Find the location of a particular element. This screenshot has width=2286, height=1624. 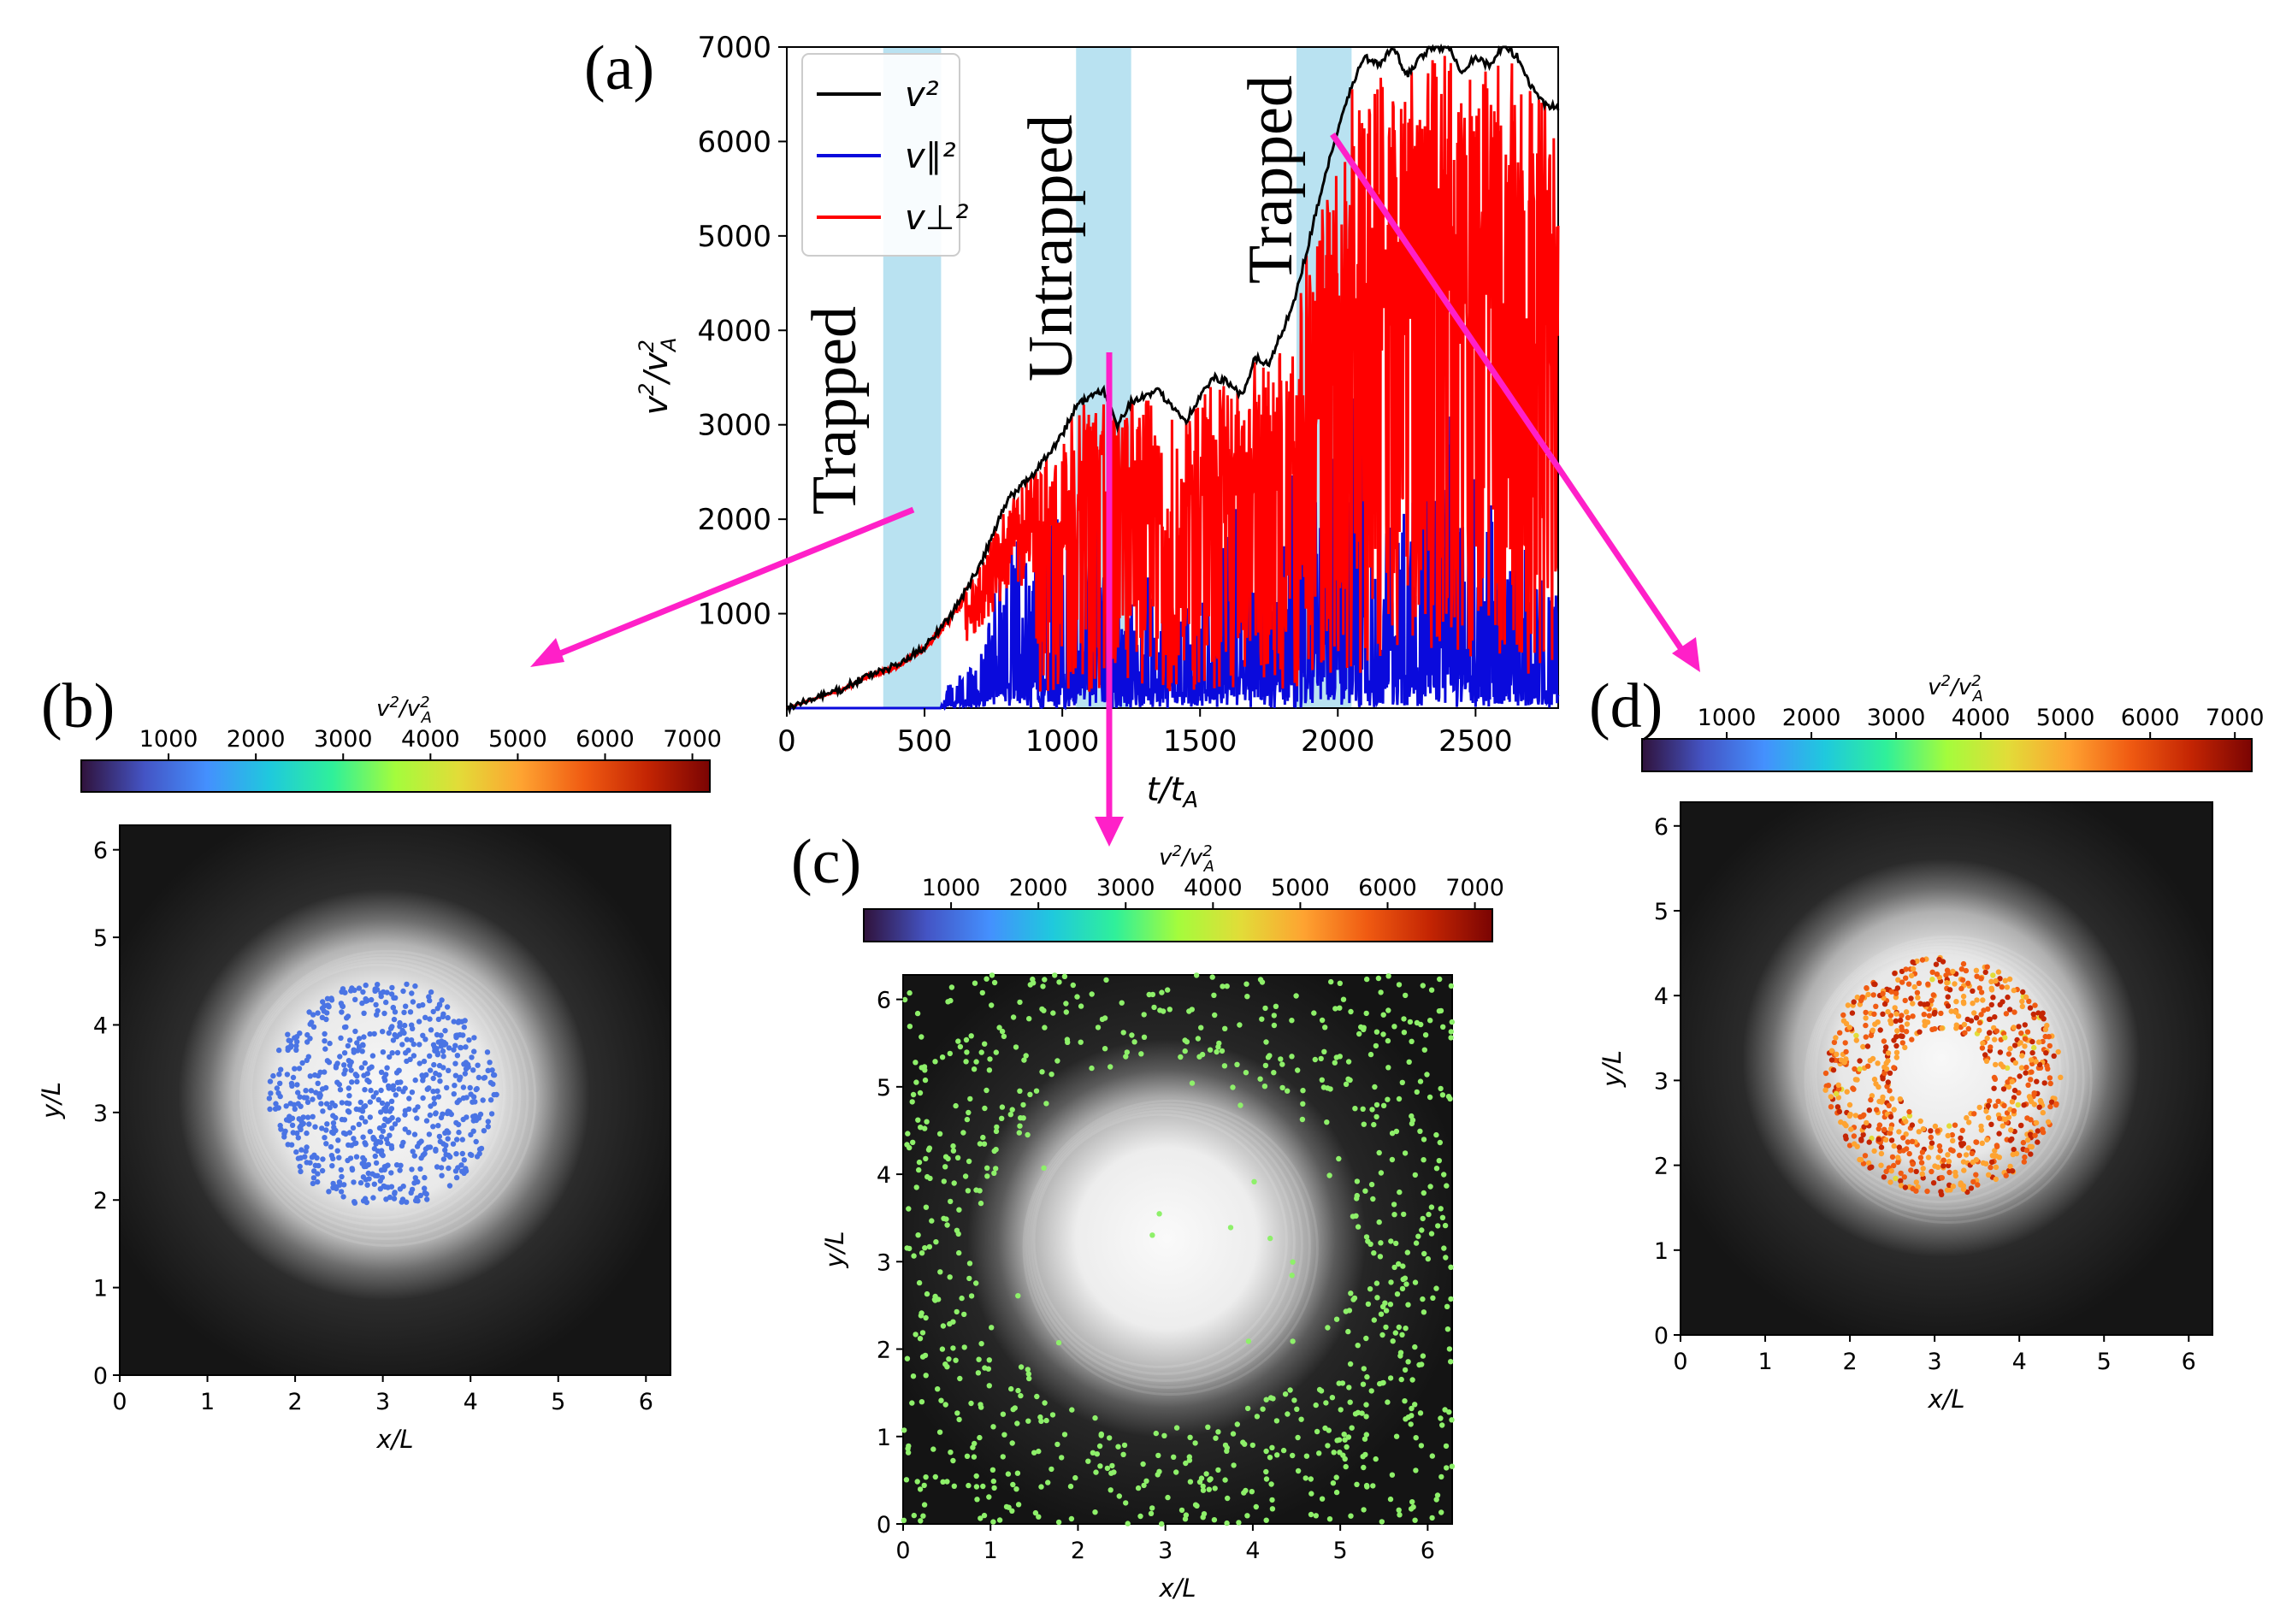

legend: v²v∥²v⊥² is located at coordinates (885, 155).